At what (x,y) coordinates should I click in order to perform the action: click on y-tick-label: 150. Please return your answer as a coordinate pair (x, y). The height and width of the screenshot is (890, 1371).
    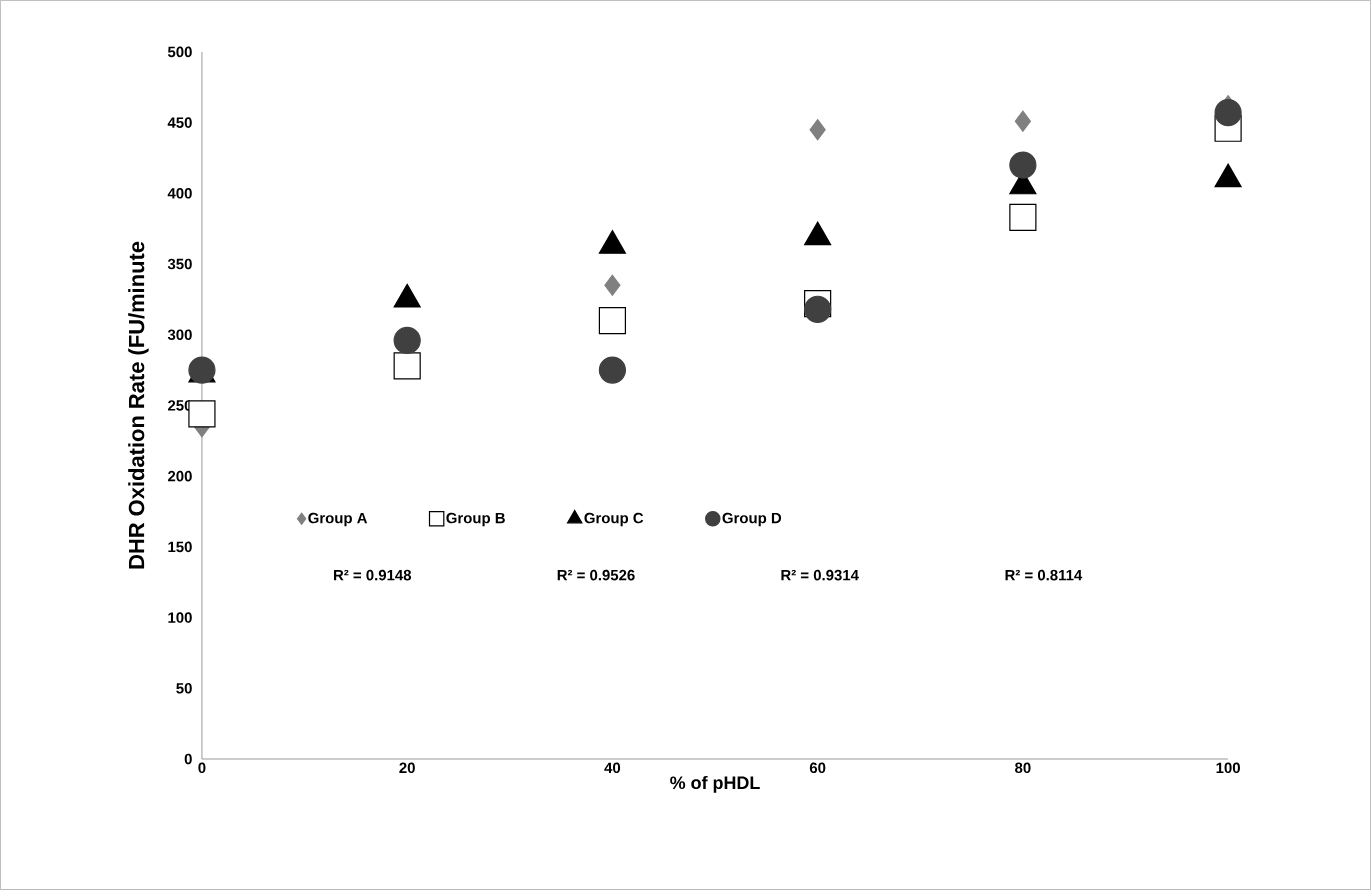
    Looking at the image, I should click on (180, 547).